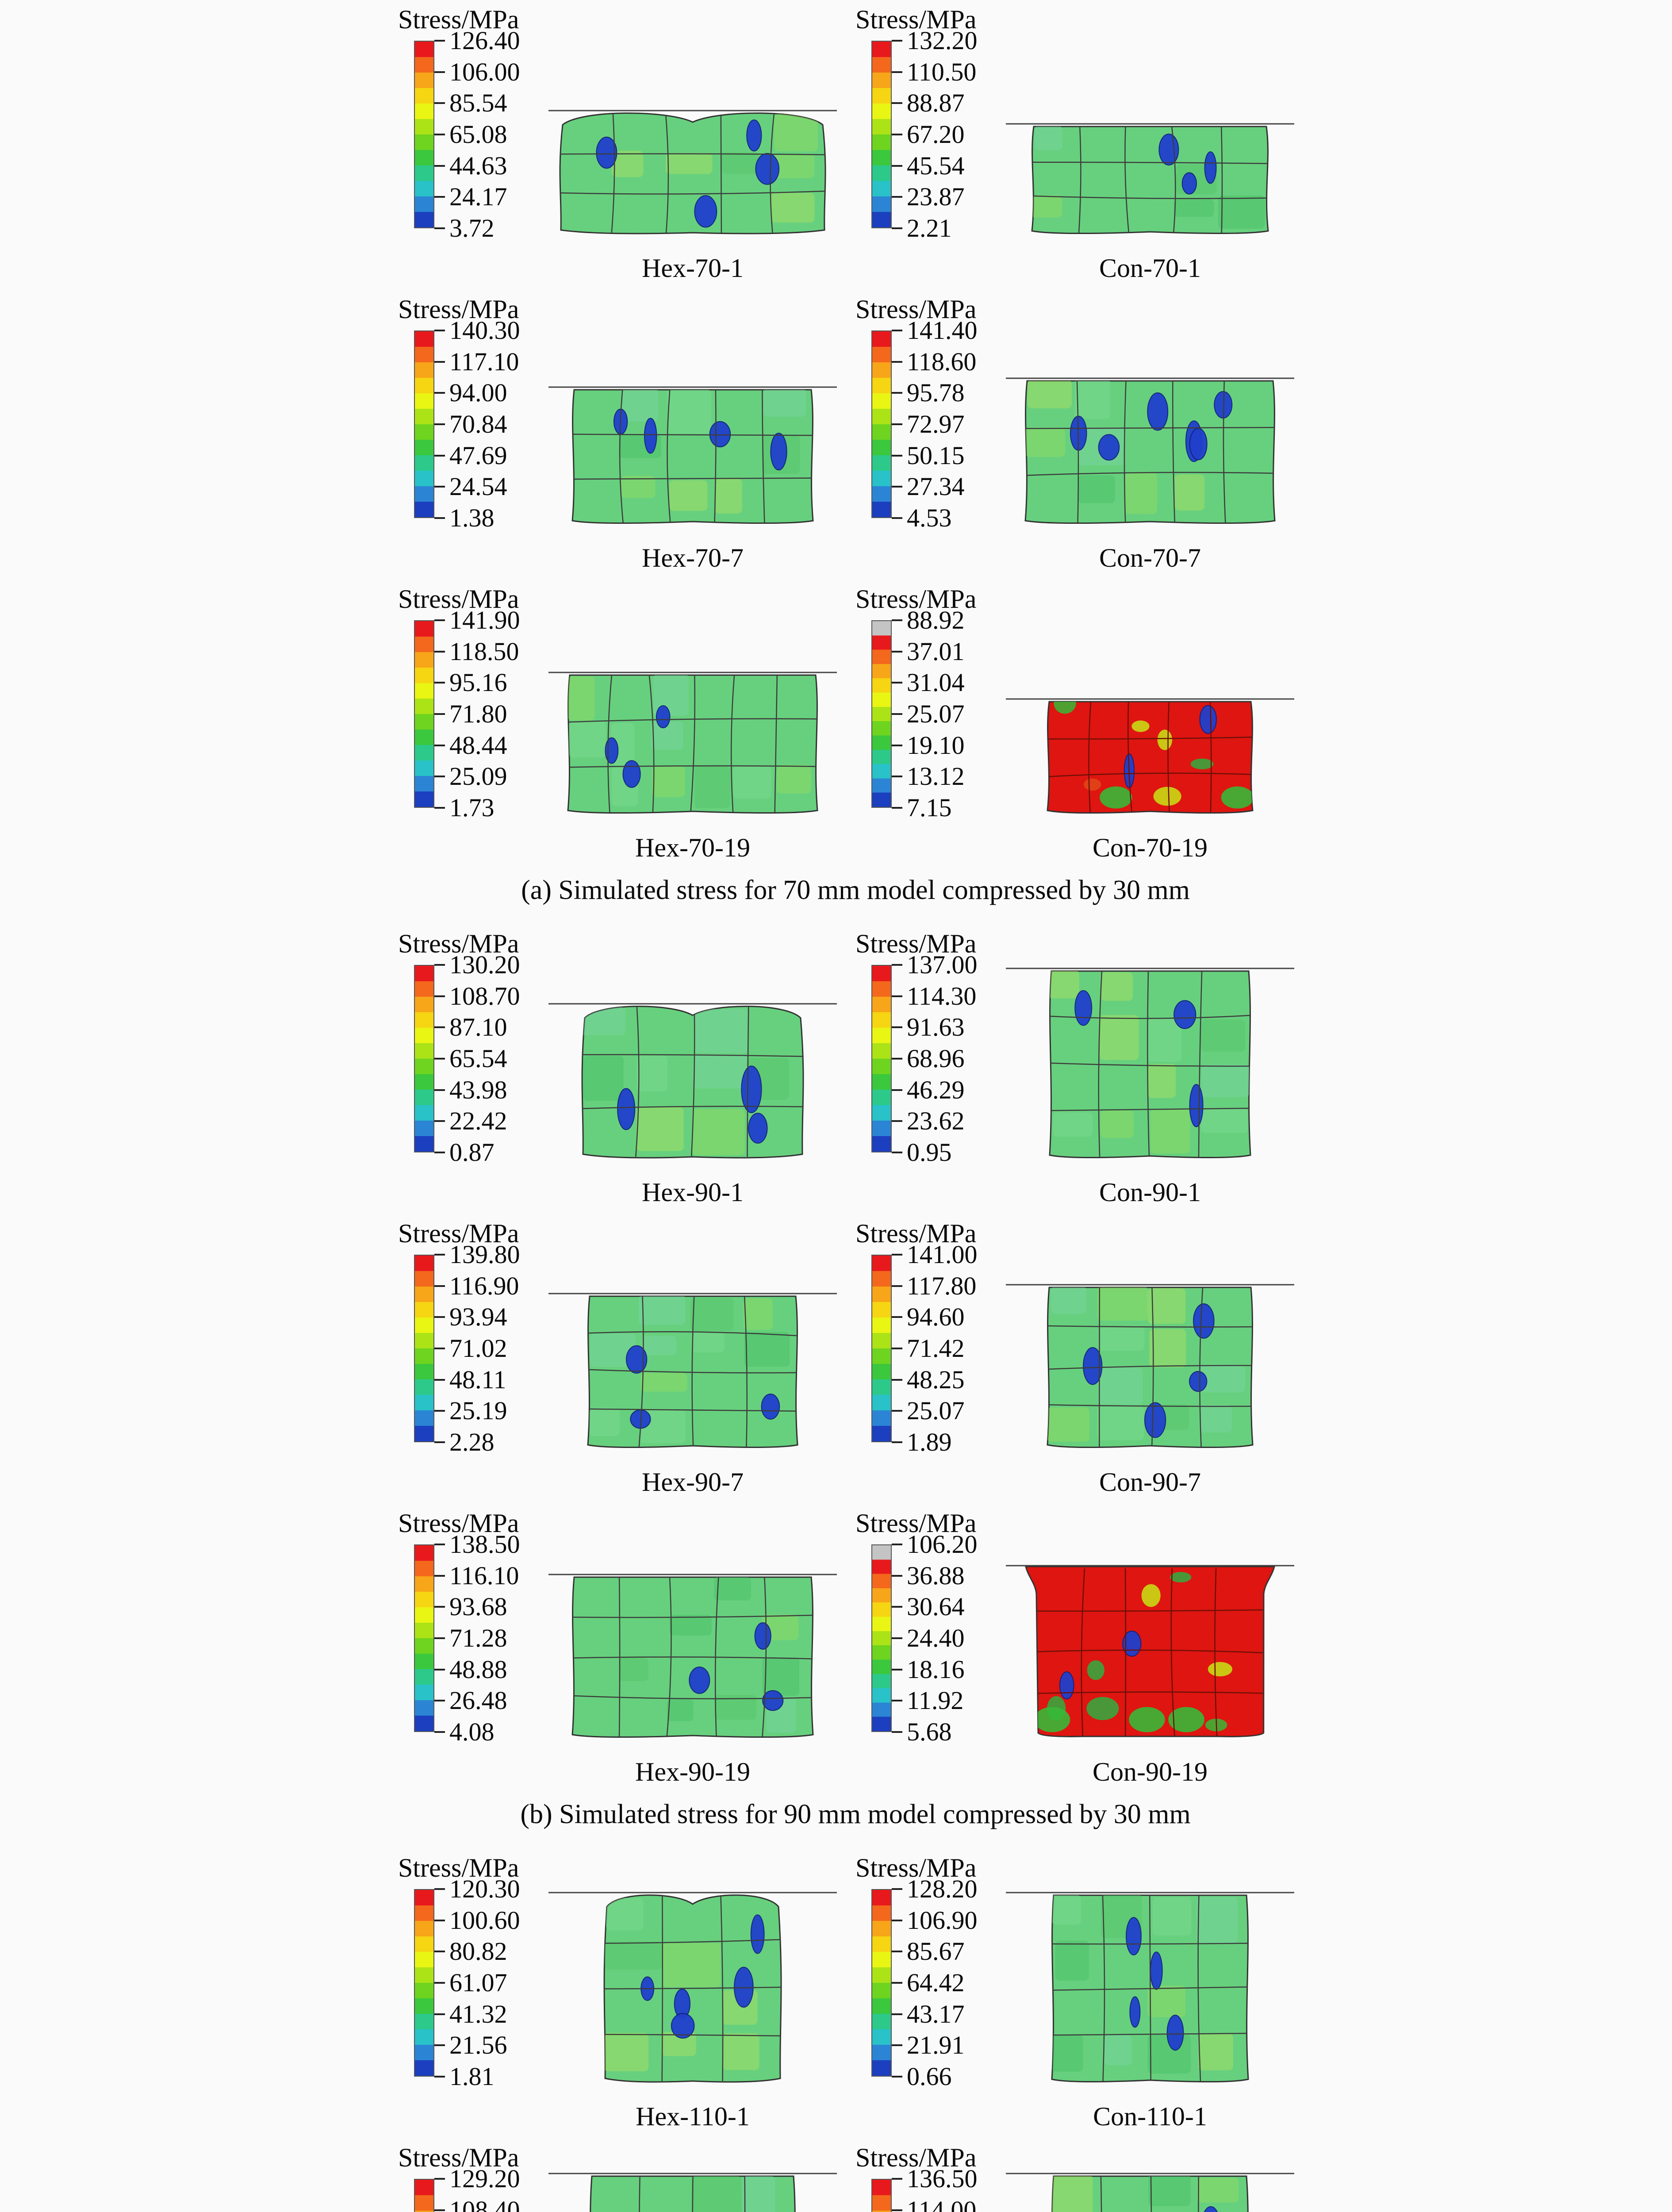 The image size is (1672, 2212). Describe the element at coordinates (478, 682) in the screenshot. I see `scale-value: 95.16` at that location.